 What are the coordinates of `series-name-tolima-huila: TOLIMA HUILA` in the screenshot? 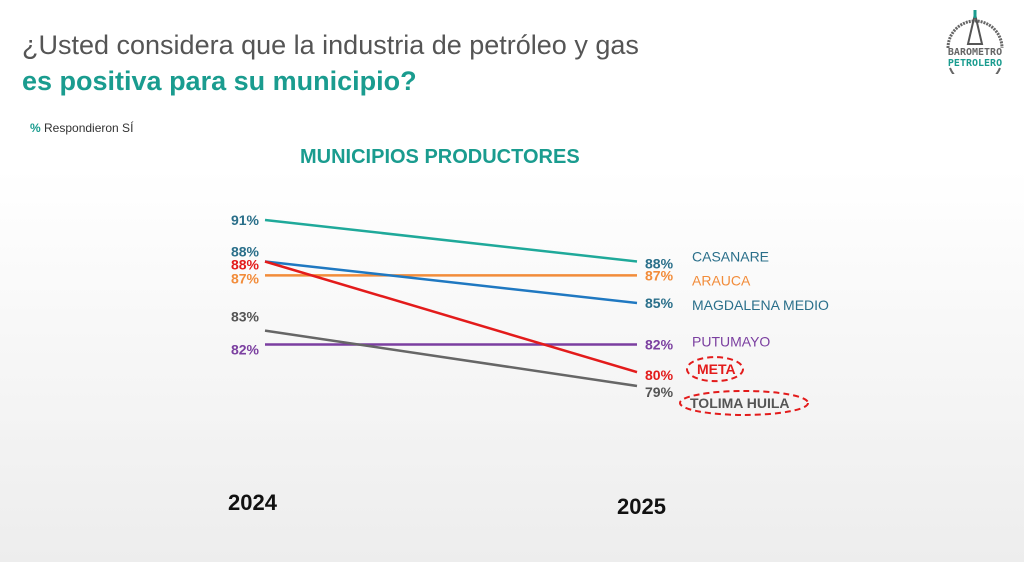 It's located at (740, 403).